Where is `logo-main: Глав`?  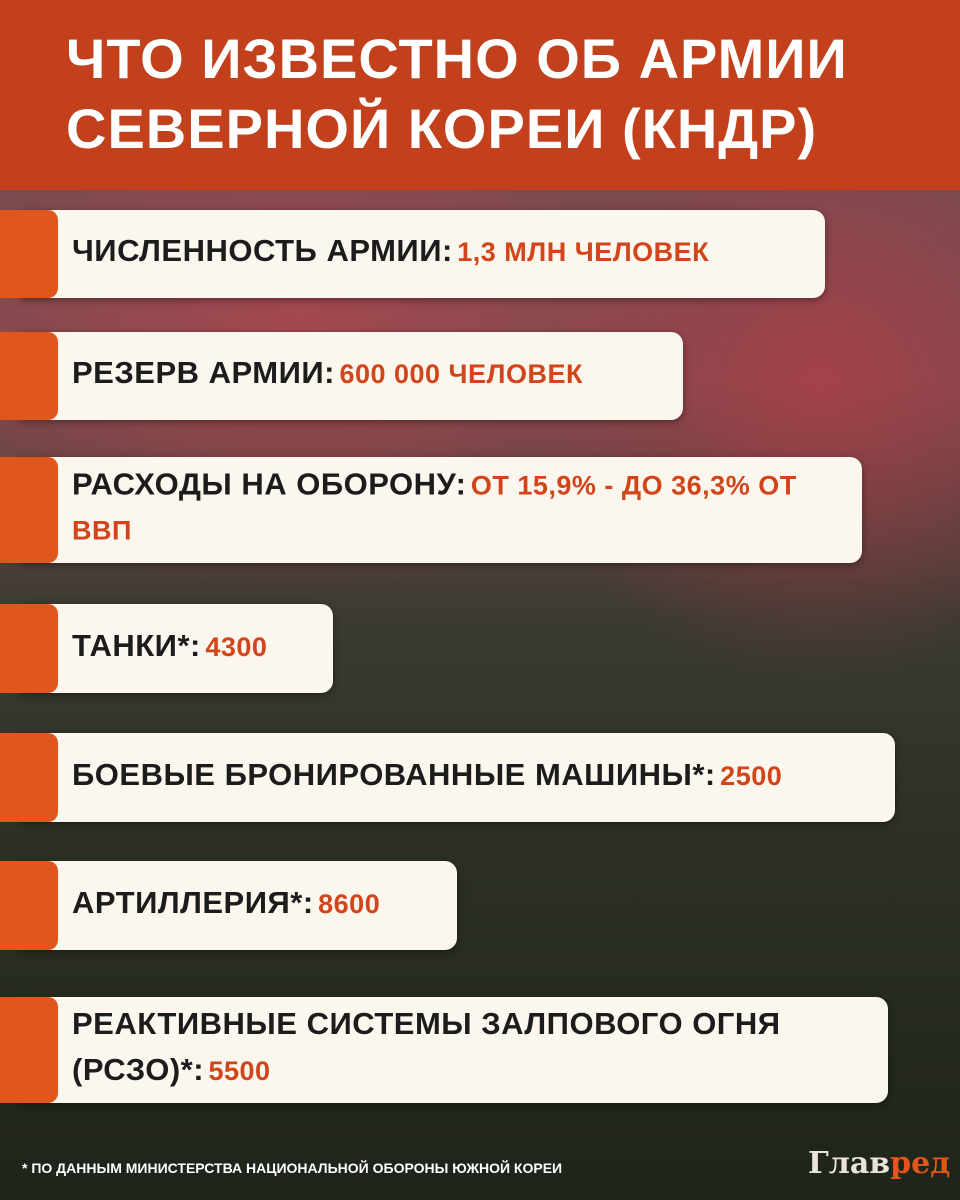 logo-main: Глав is located at coordinates (849, 1163).